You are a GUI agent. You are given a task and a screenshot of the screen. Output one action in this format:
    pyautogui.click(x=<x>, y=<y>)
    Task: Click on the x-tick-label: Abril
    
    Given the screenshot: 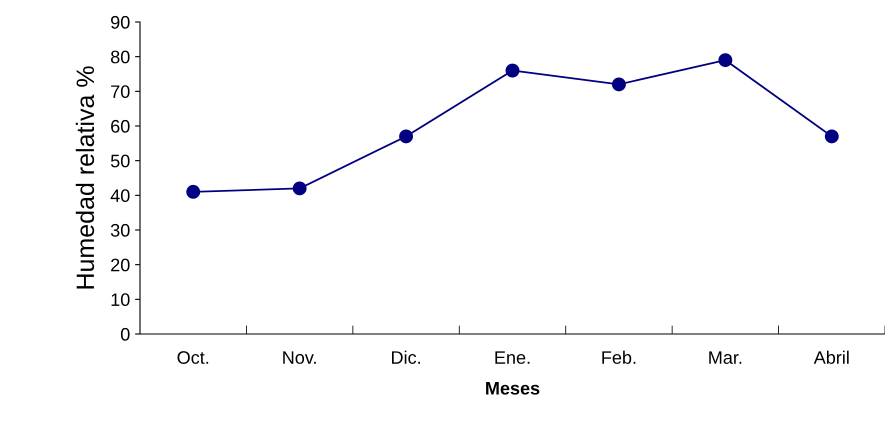 What is the action you would take?
    pyautogui.click(x=831, y=357)
    